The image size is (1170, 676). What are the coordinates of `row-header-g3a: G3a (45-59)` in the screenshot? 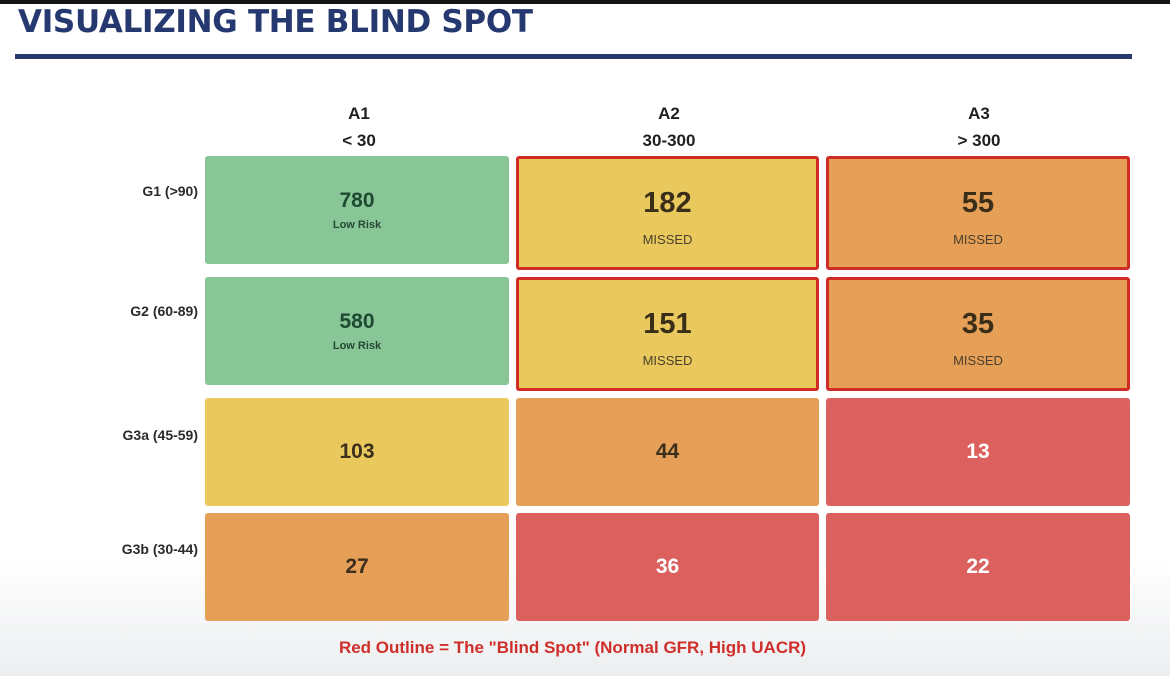 It's located at (160, 435).